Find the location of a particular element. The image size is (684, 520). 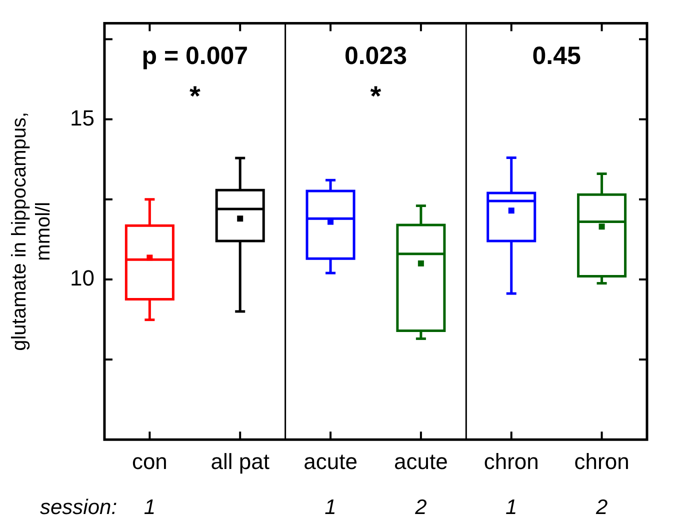

annotation: 0.023 is located at coordinates (376, 56).